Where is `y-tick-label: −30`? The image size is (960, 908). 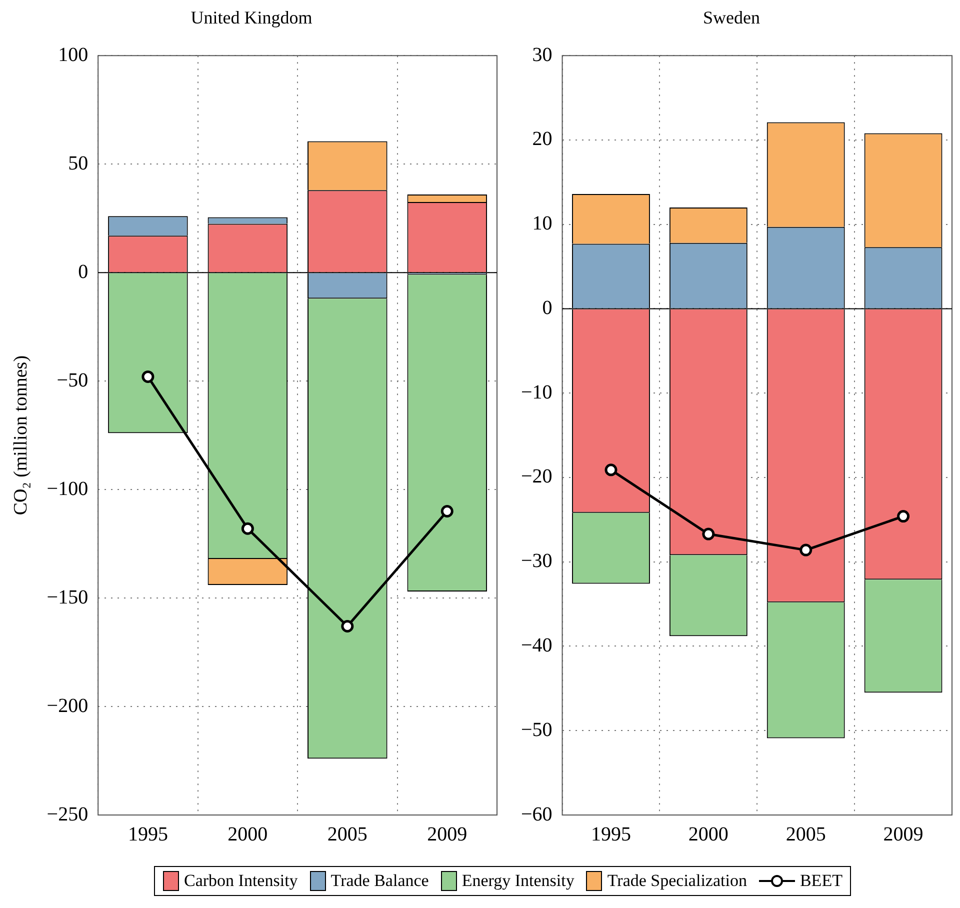
y-tick-label: −30 is located at coordinates (536, 561).